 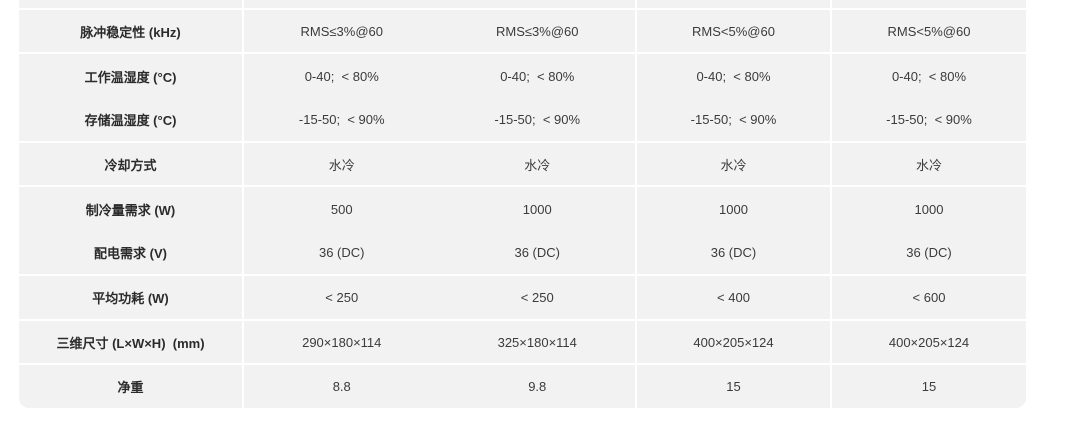 What do you see at coordinates (341, 386) in the screenshot?
I see `value-cell: 8.8` at bounding box center [341, 386].